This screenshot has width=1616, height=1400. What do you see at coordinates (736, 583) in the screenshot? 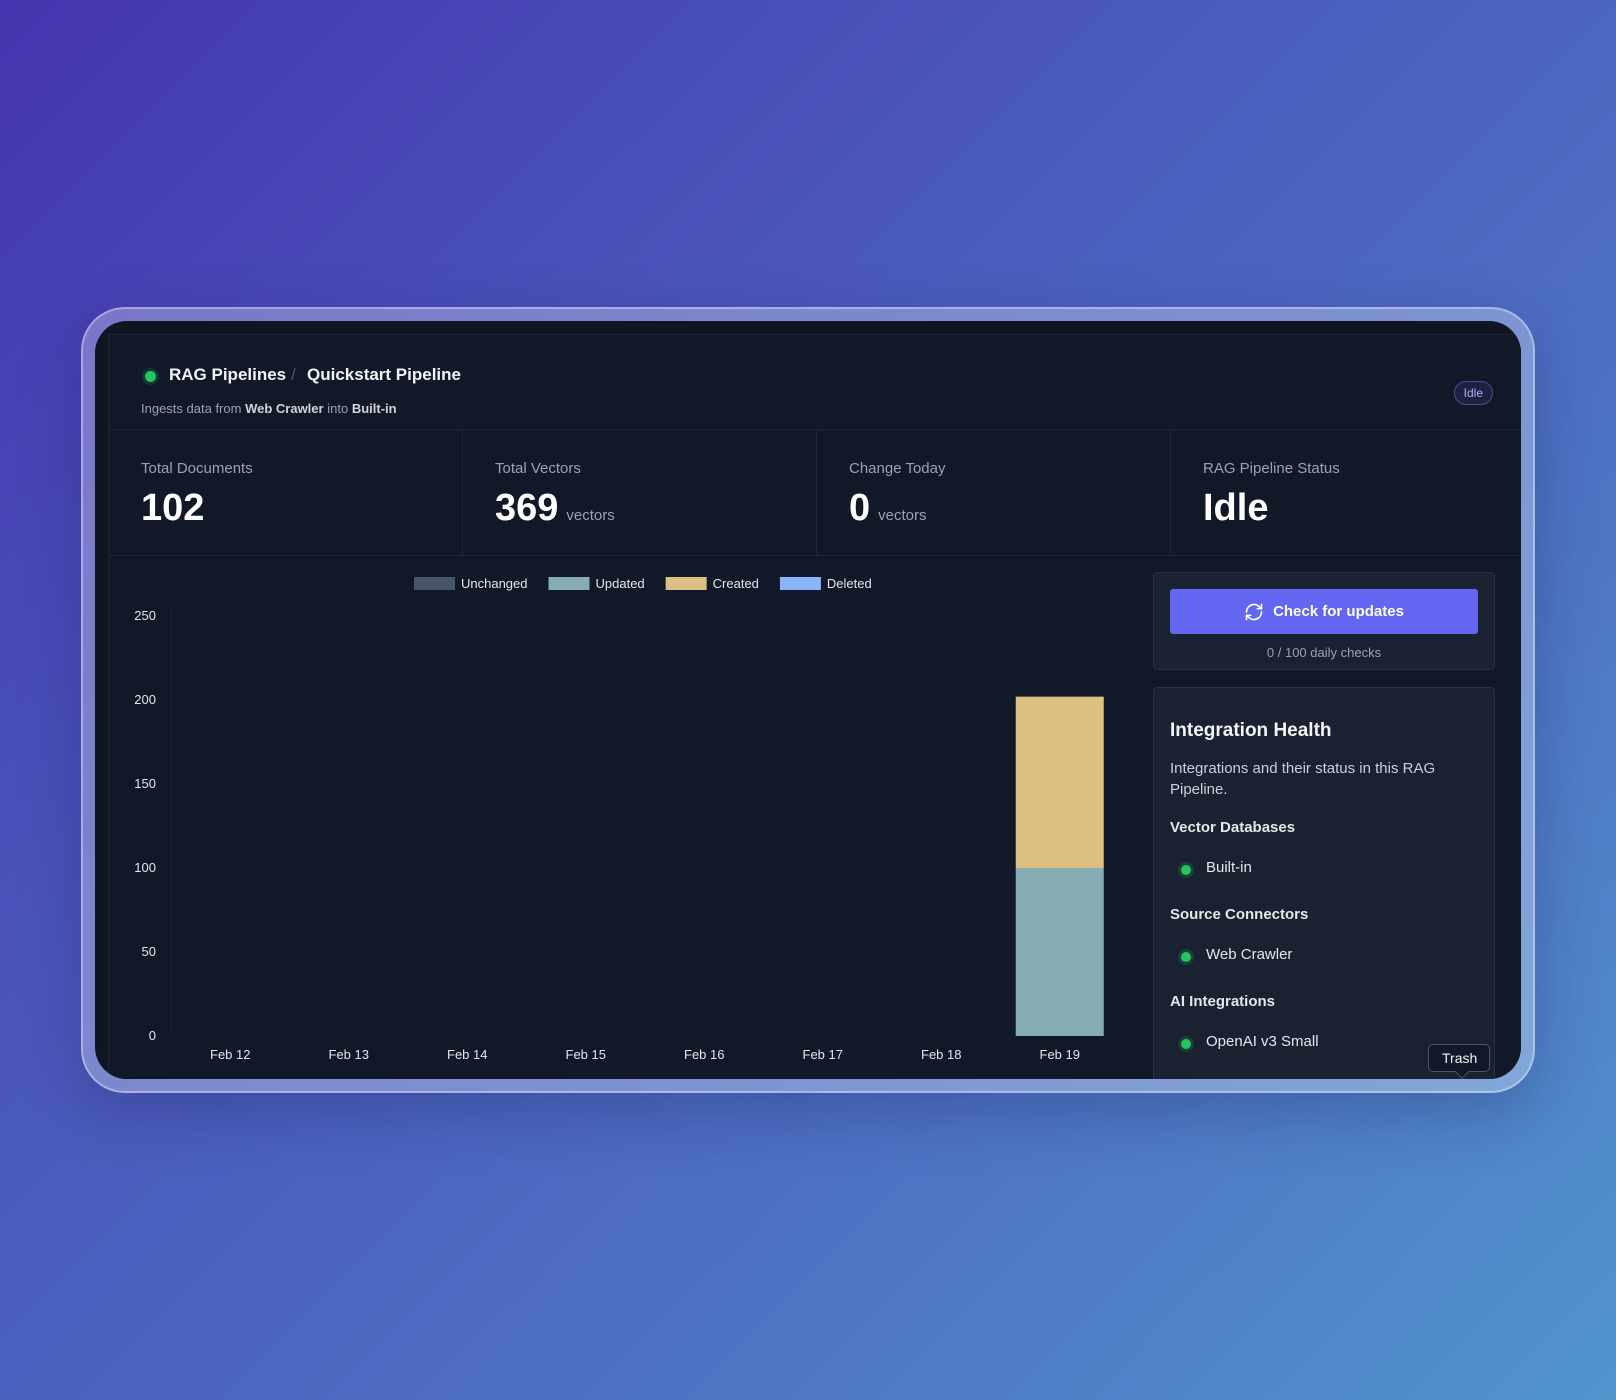
I see `legend-label-created: Created` at bounding box center [736, 583].